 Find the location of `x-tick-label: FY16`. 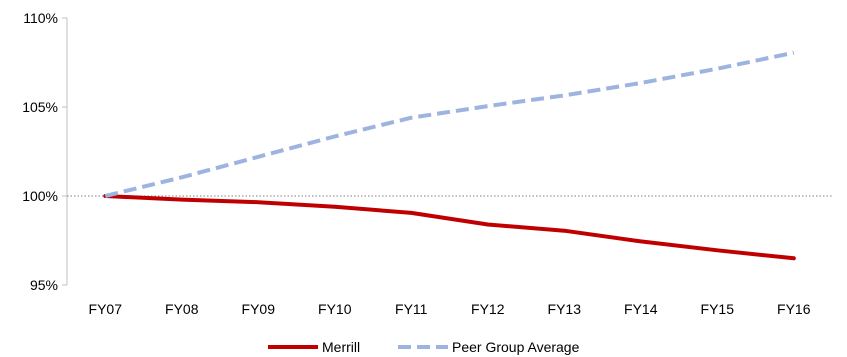

x-tick-label: FY16 is located at coordinates (794, 309).